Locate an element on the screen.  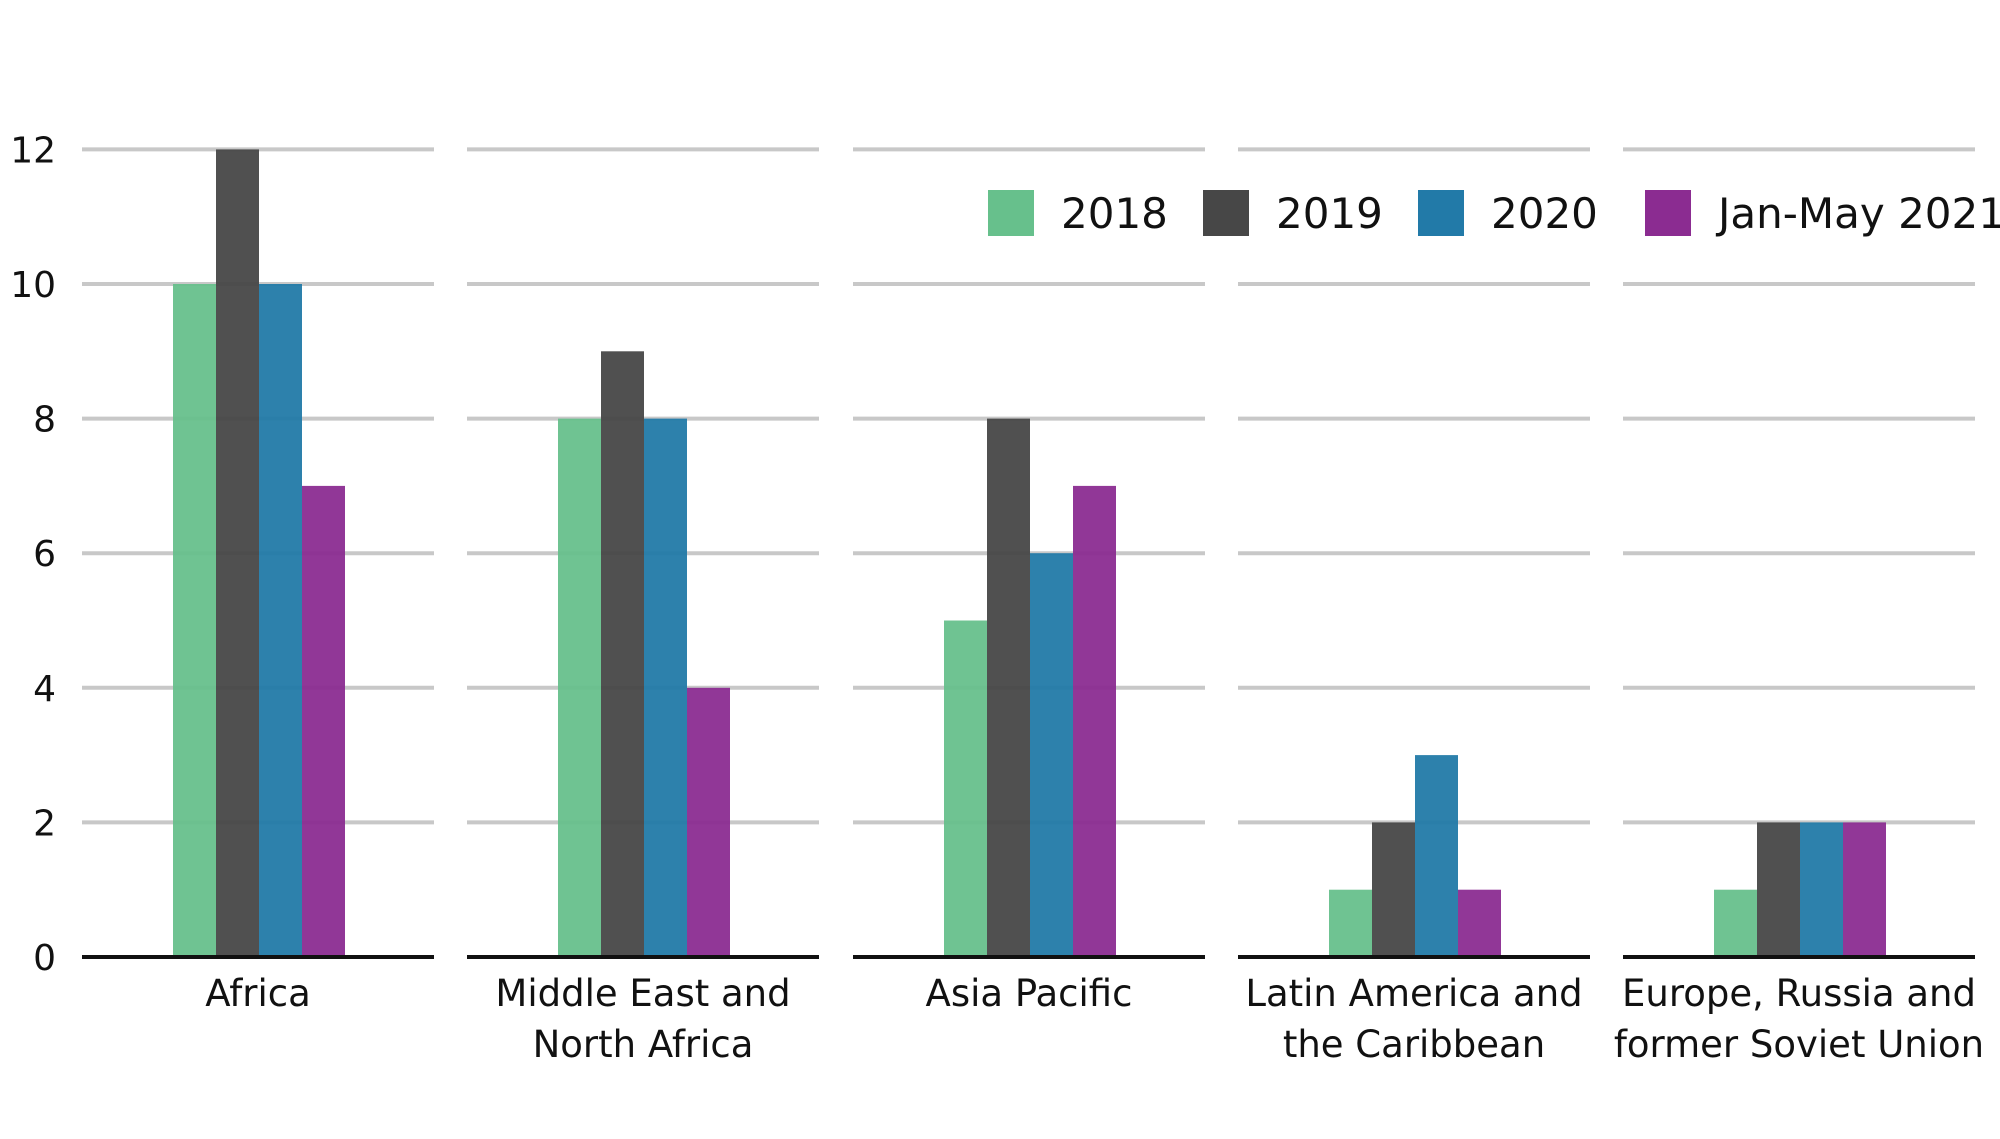
category-label-line: Asia Pacific is located at coordinates (1029, 993).